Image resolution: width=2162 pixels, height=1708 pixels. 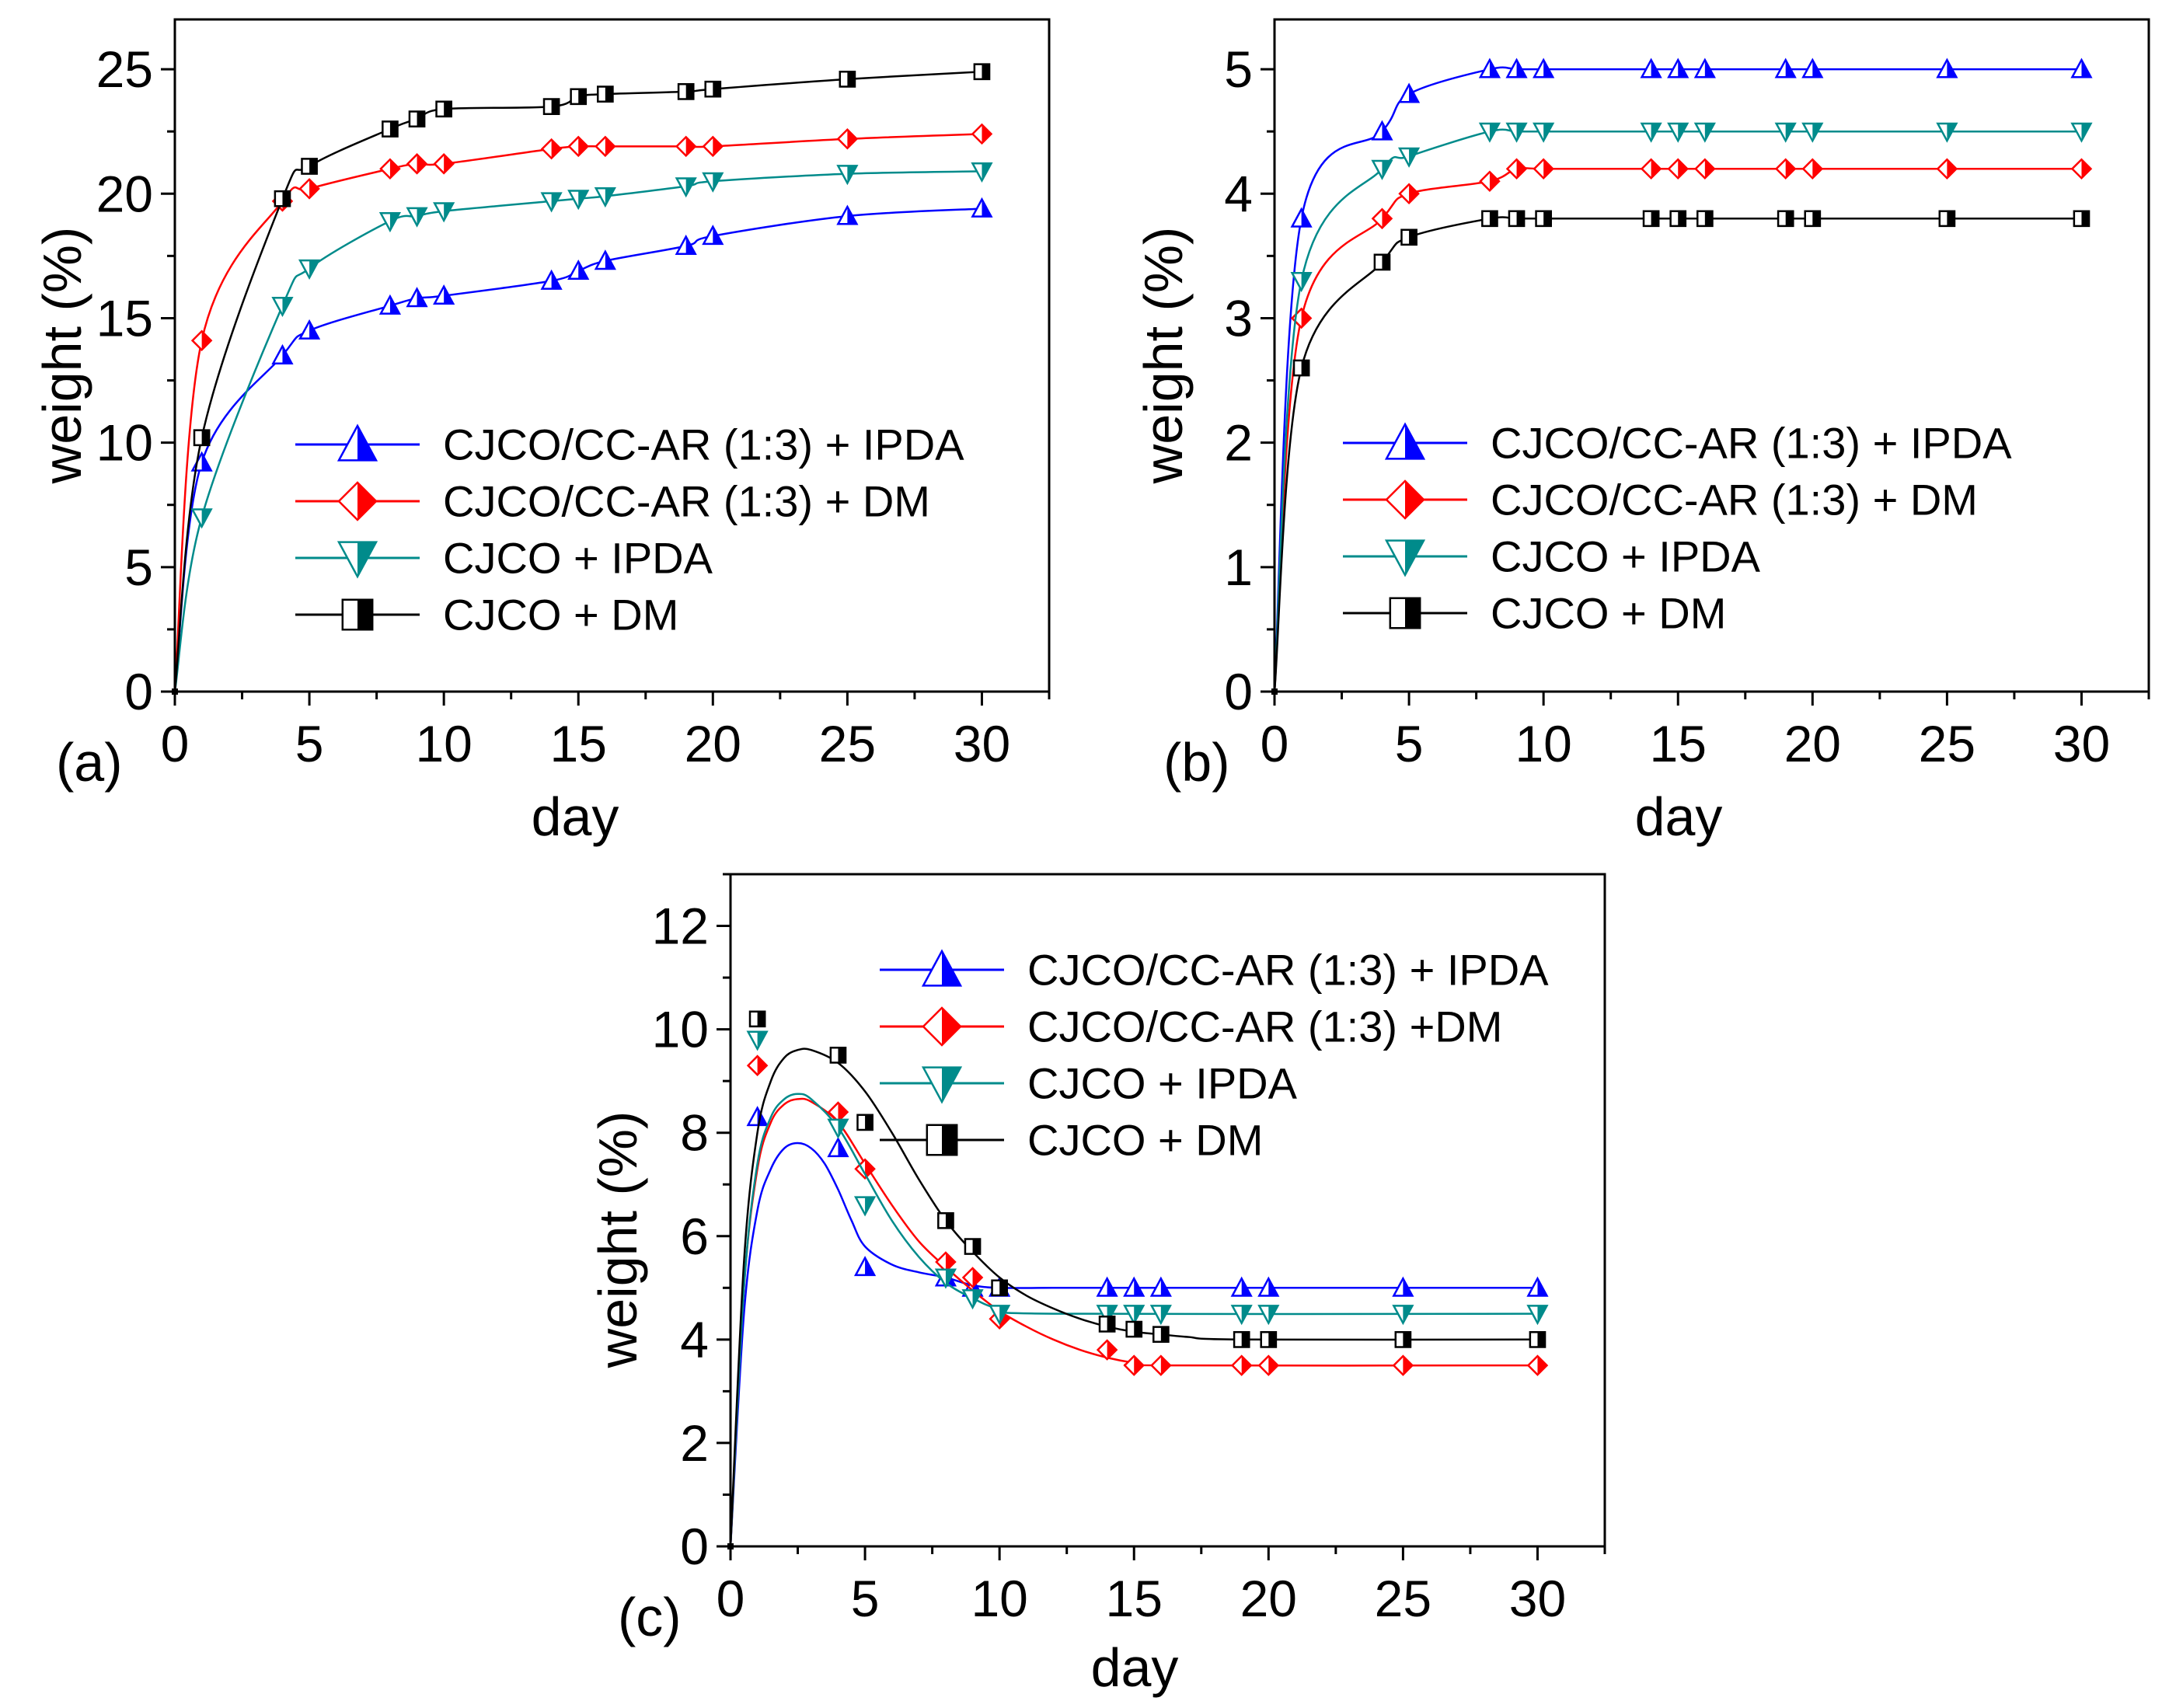 I want to click on x-axis-label: day, so click(x=1135, y=1667).